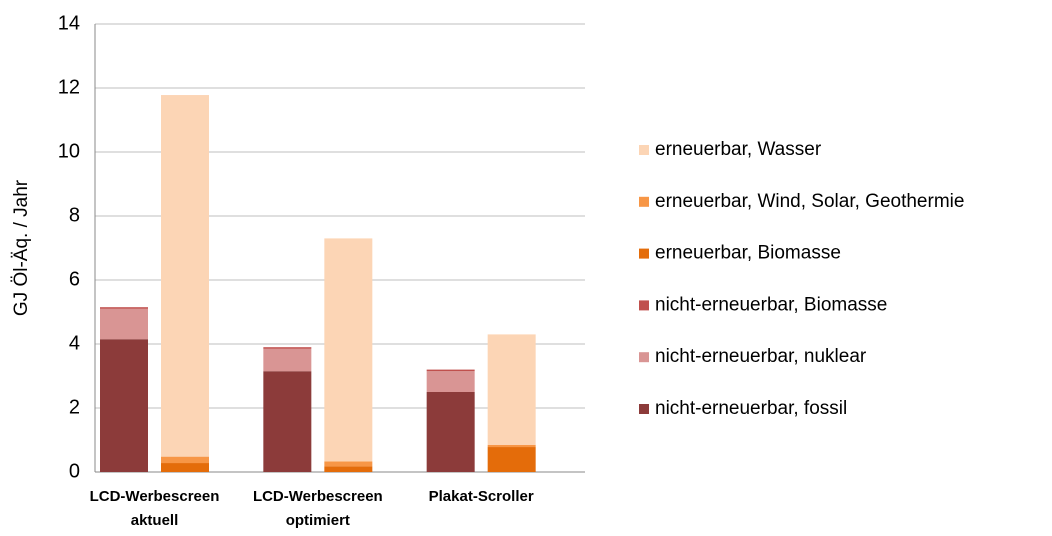  What do you see at coordinates (74, 343) in the screenshot?
I see `y-tick-label: 4` at bounding box center [74, 343].